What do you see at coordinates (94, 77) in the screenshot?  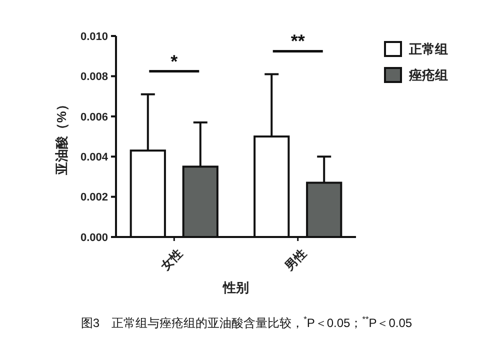 I see `y-tick-label: 0.008` at bounding box center [94, 77].